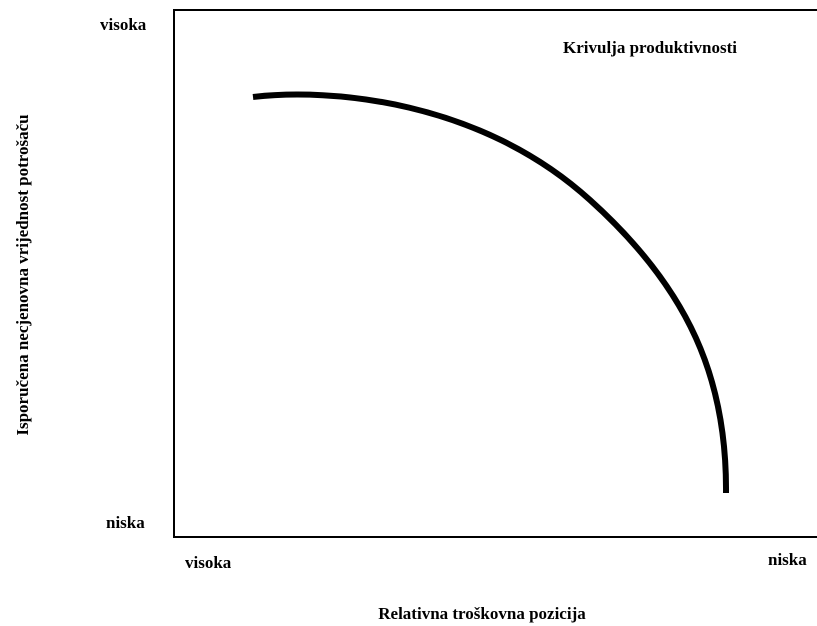 This screenshot has width=817, height=626. Describe the element at coordinates (787, 559) in the screenshot. I see `x-right-label: niska` at that location.